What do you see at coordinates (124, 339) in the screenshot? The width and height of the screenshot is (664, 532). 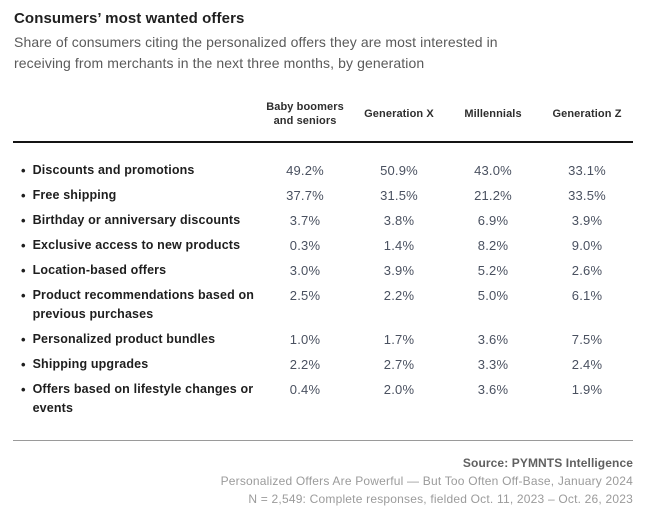 I see `offer-label: Personalized product bundles` at bounding box center [124, 339].